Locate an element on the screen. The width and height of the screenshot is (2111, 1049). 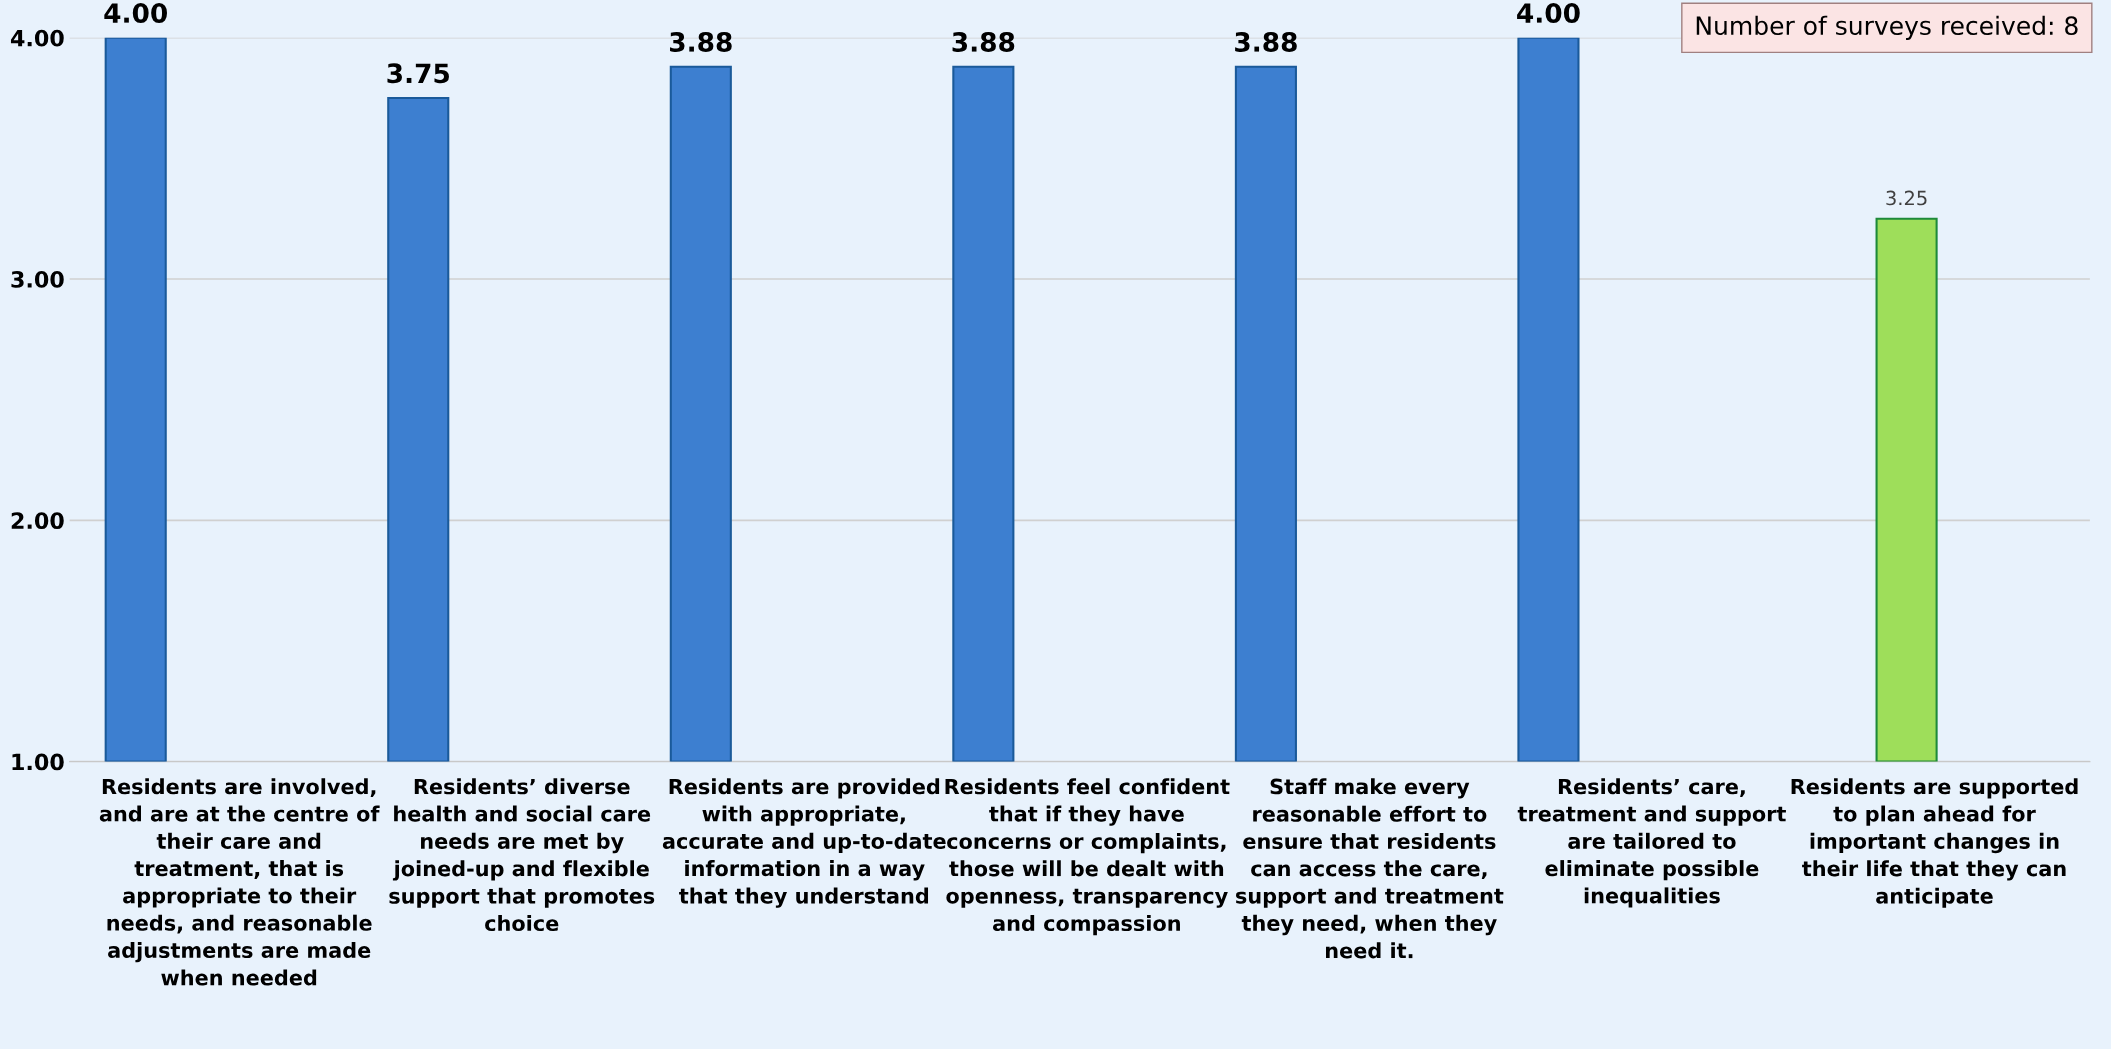
annotation: Number of surveys received: 8 is located at coordinates (1887, 27).